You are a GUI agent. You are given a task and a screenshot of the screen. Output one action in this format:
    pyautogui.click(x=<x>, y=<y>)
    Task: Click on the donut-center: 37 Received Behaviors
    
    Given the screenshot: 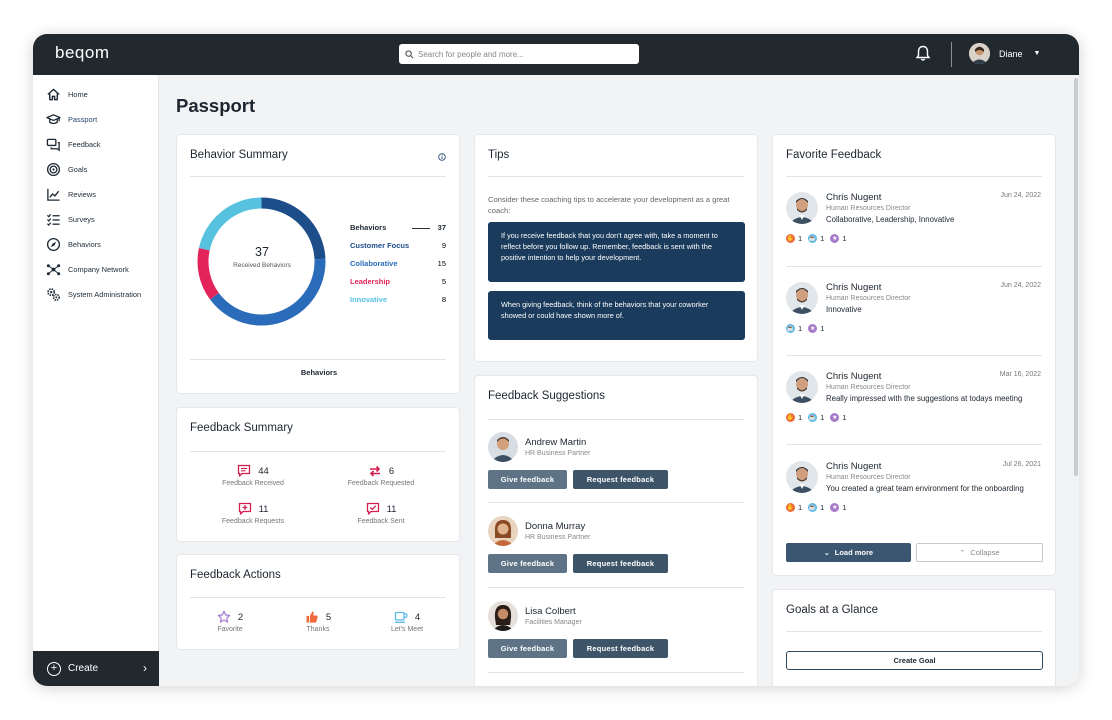 What is the action you would take?
    pyautogui.click(x=262, y=257)
    